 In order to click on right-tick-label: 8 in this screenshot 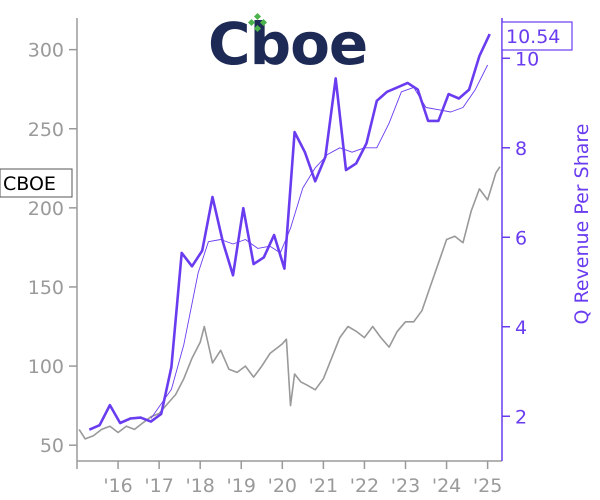, I will do `click(521, 149)`.